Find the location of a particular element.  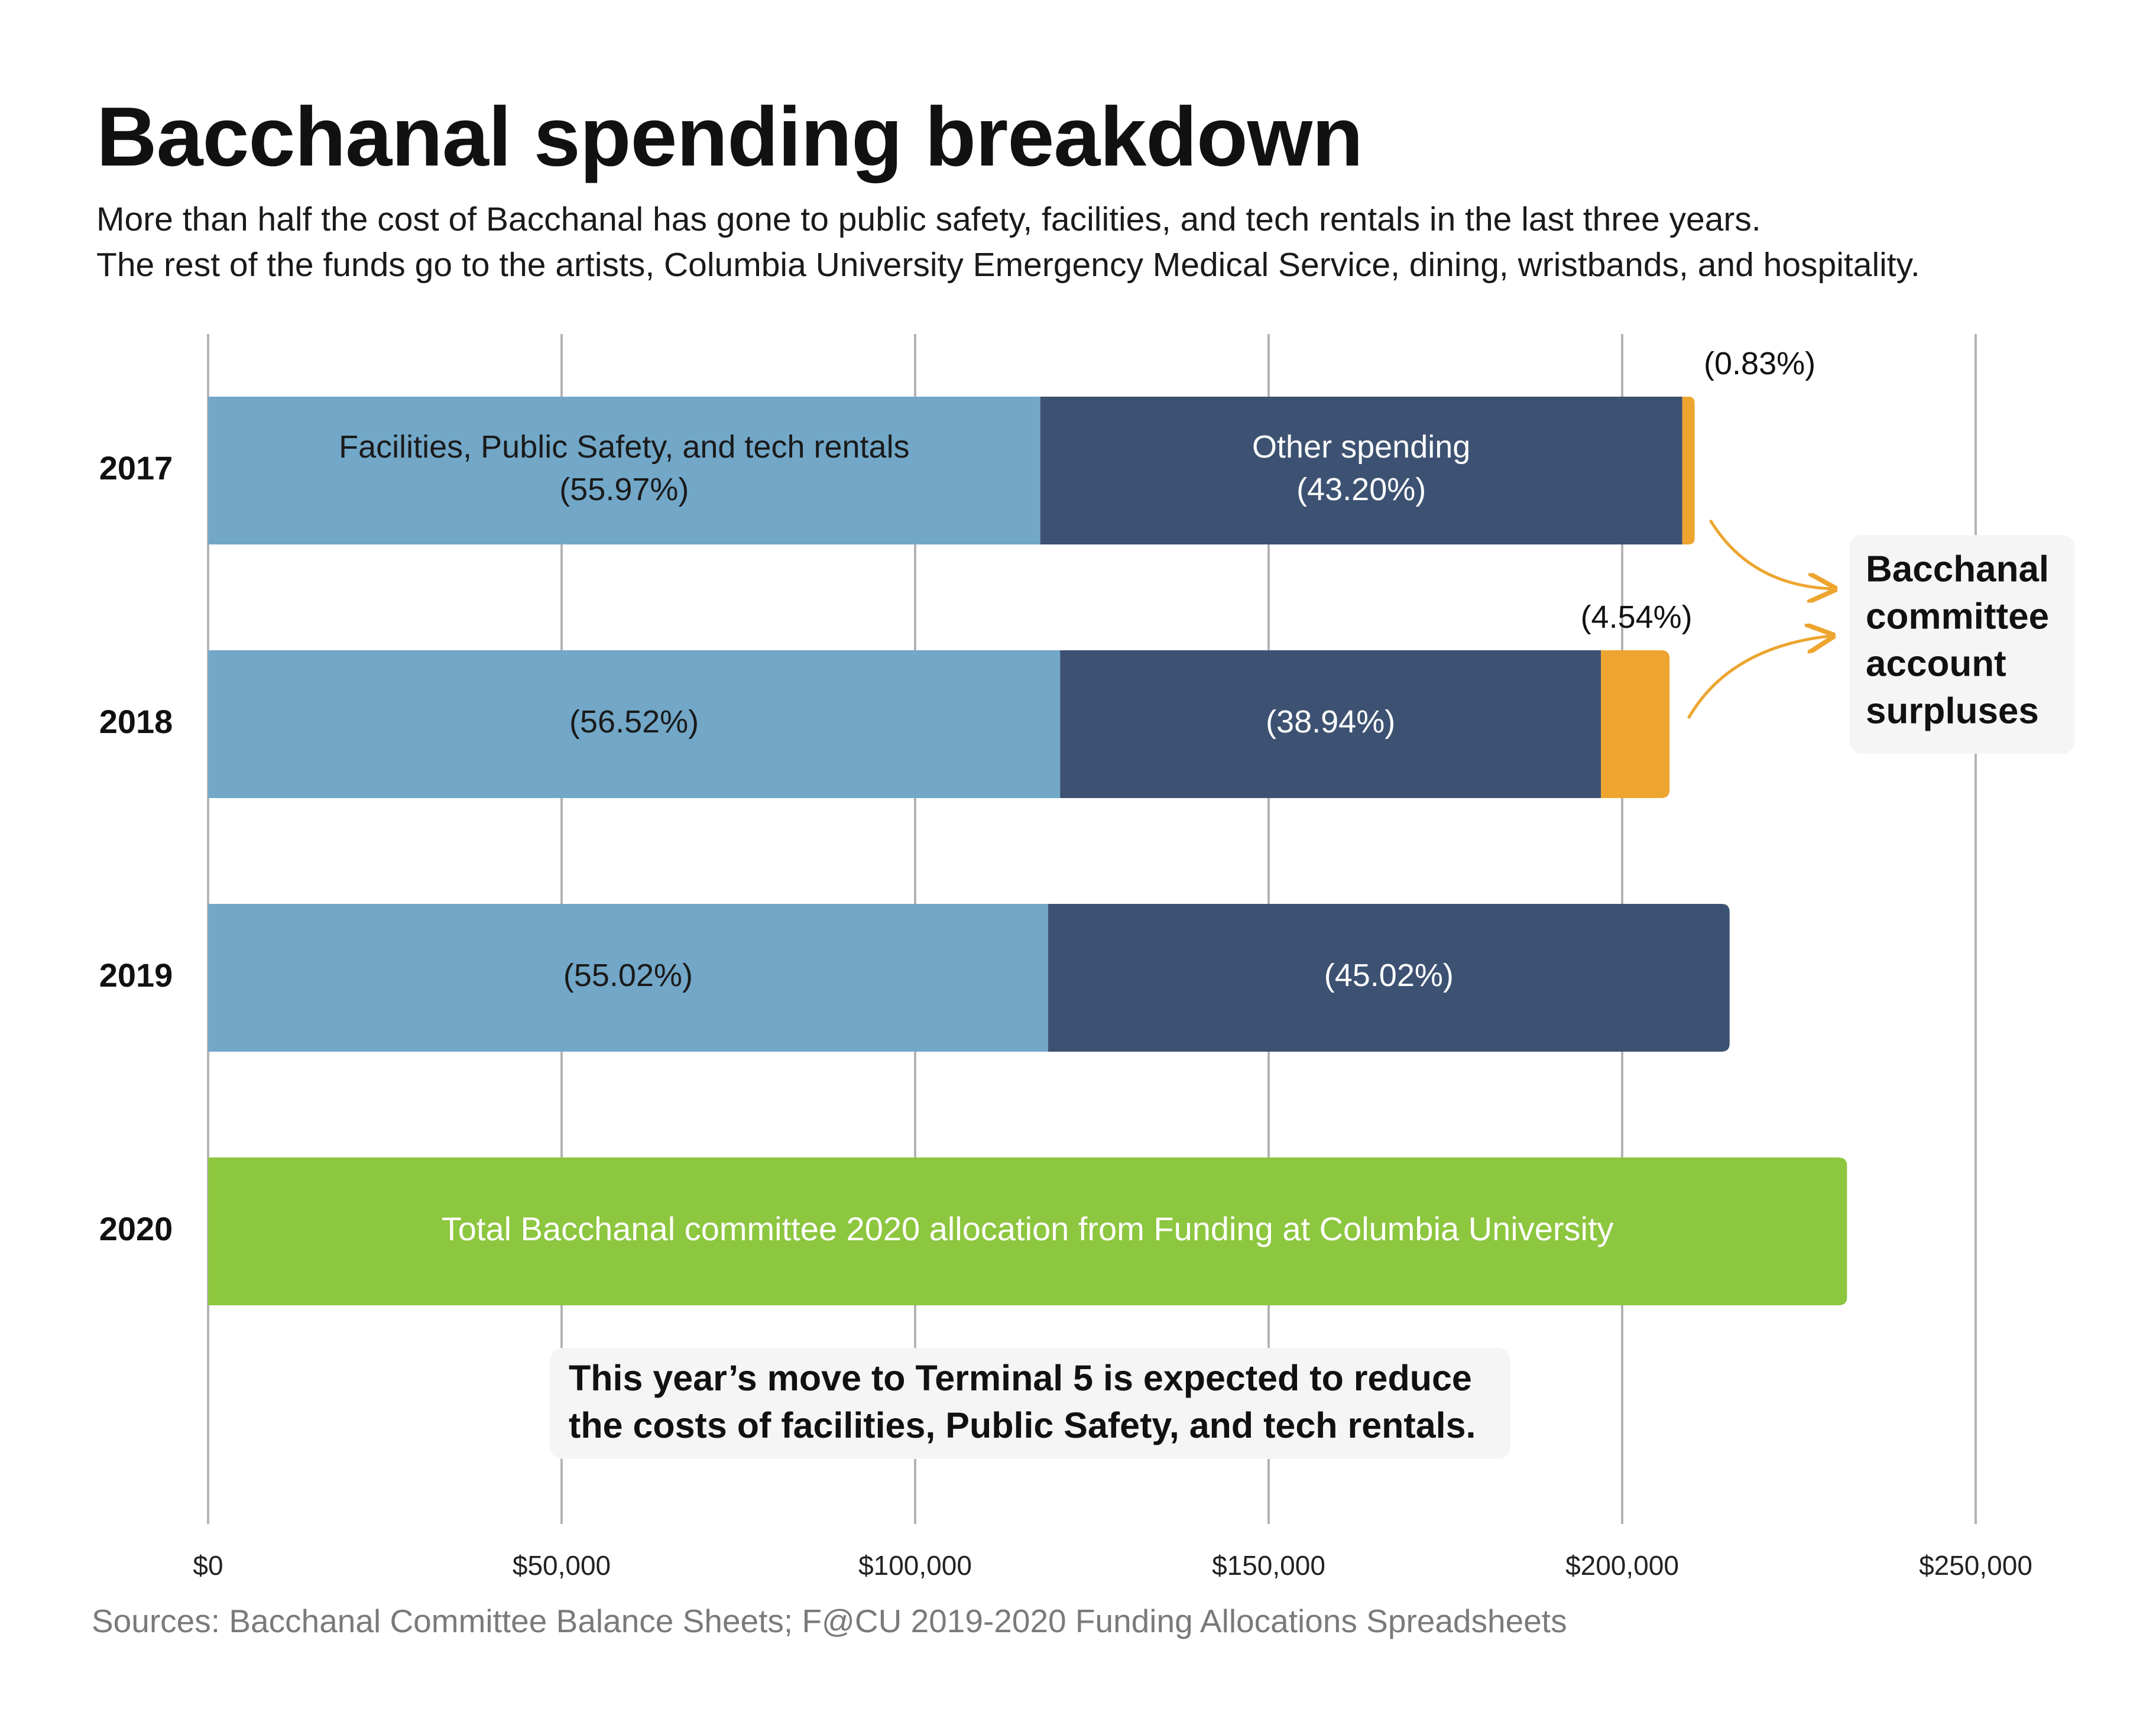

callout-arrow-2017 is located at coordinates (1769, 554).